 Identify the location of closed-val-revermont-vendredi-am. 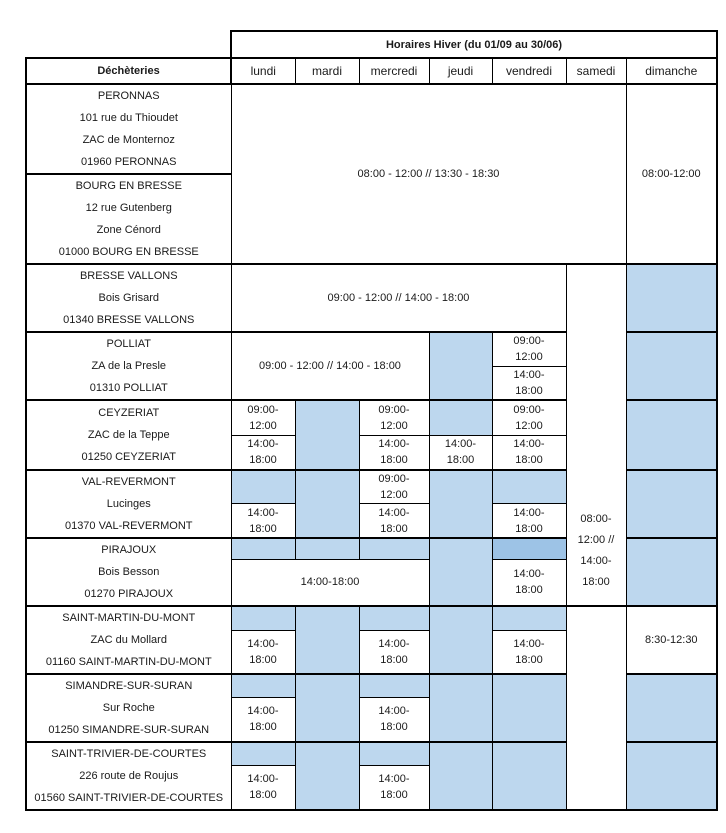
(529, 487).